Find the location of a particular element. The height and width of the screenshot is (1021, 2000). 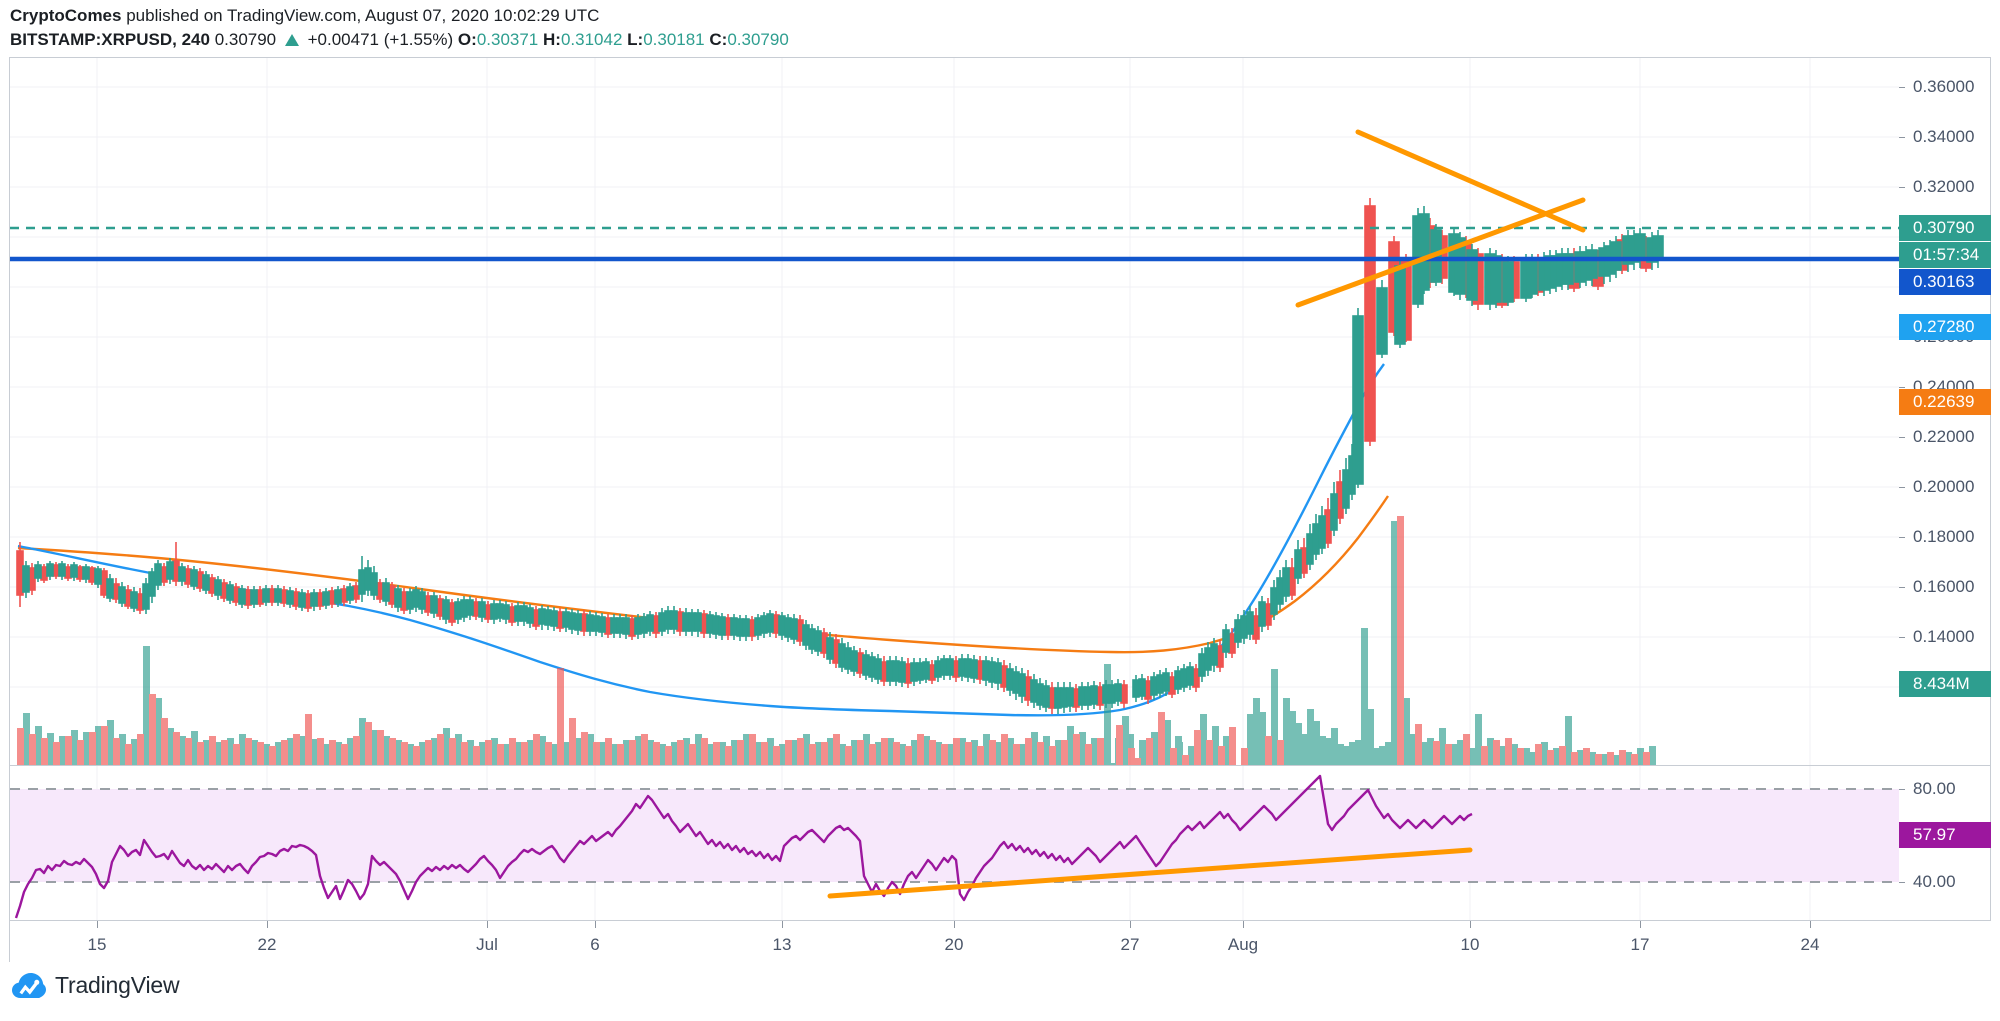

rsi-value-badge: 57.97 is located at coordinates (1945, 835).